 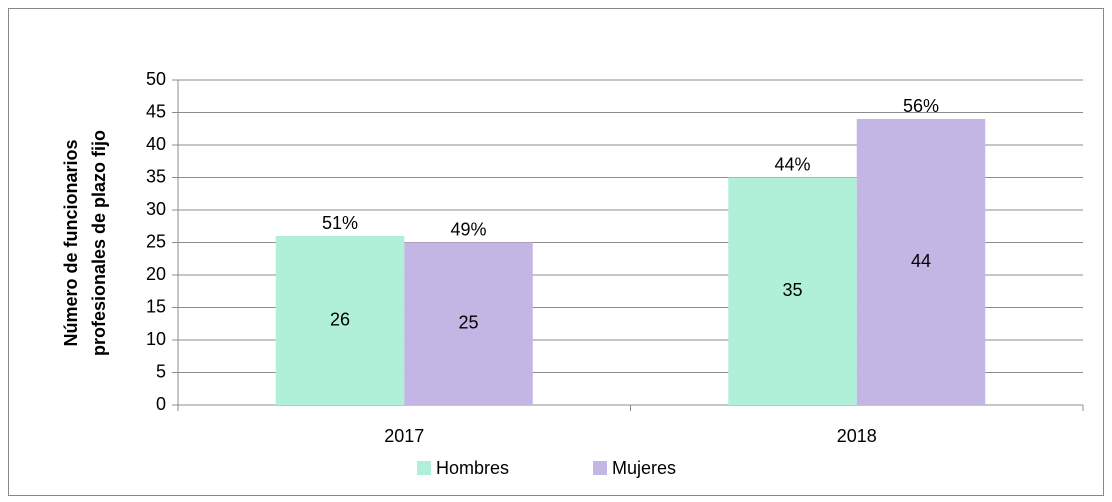 I want to click on y-tick-label: 15, so click(x=156, y=306).